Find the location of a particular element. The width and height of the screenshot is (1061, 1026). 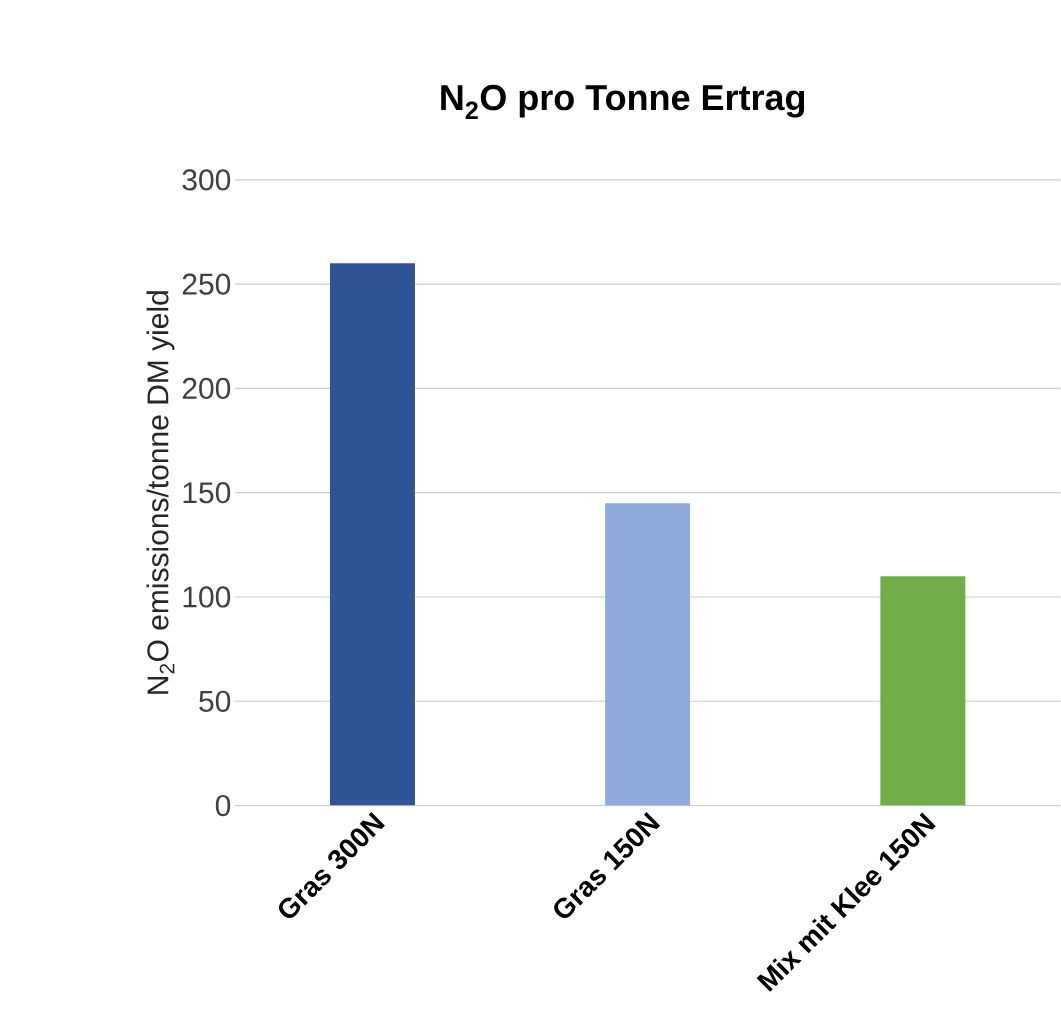

y-tick-label: 0 is located at coordinates (223, 805).